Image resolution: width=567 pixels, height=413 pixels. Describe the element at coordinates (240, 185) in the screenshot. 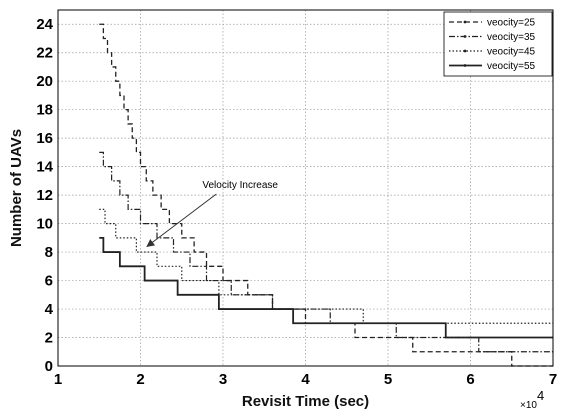

I see `annotation-text: Velocity Increase` at that location.